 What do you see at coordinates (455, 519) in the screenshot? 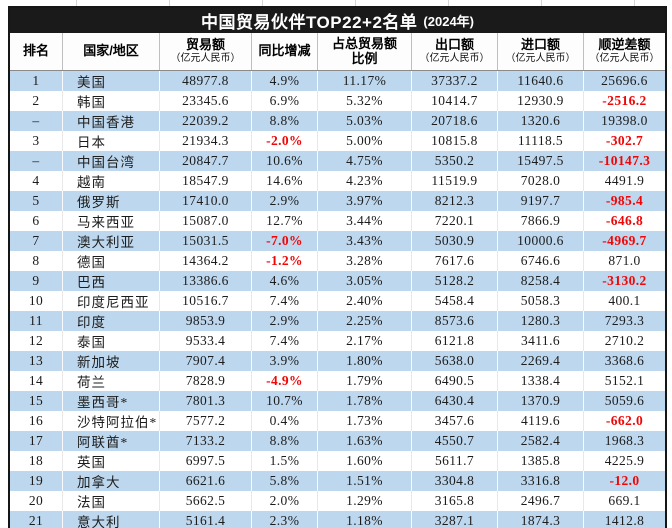
I see `cell-export: 3287.1` at bounding box center [455, 519].